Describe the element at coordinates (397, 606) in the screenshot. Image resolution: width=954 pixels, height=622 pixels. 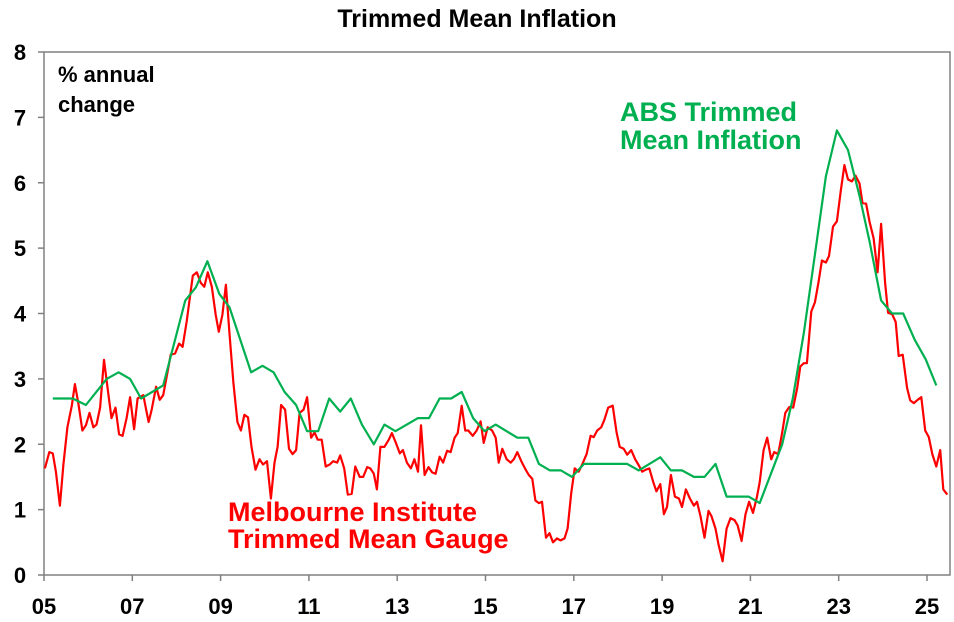
I see `x-tick-label: 13` at that location.